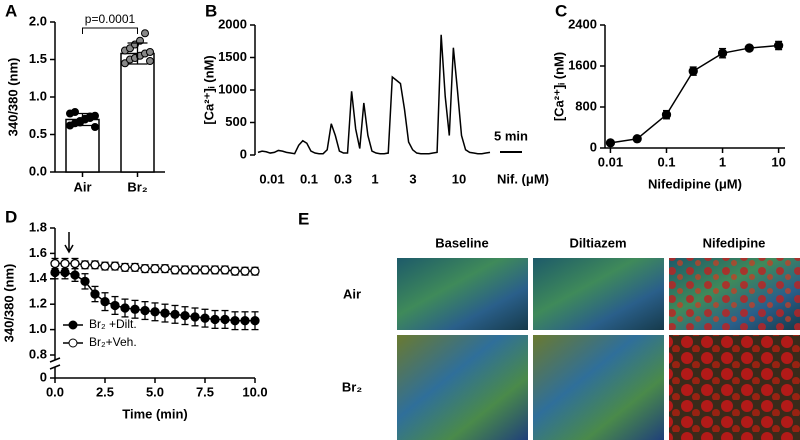  What do you see at coordinates (11, 216) in the screenshot?
I see `panel-label: D` at bounding box center [11, 216].